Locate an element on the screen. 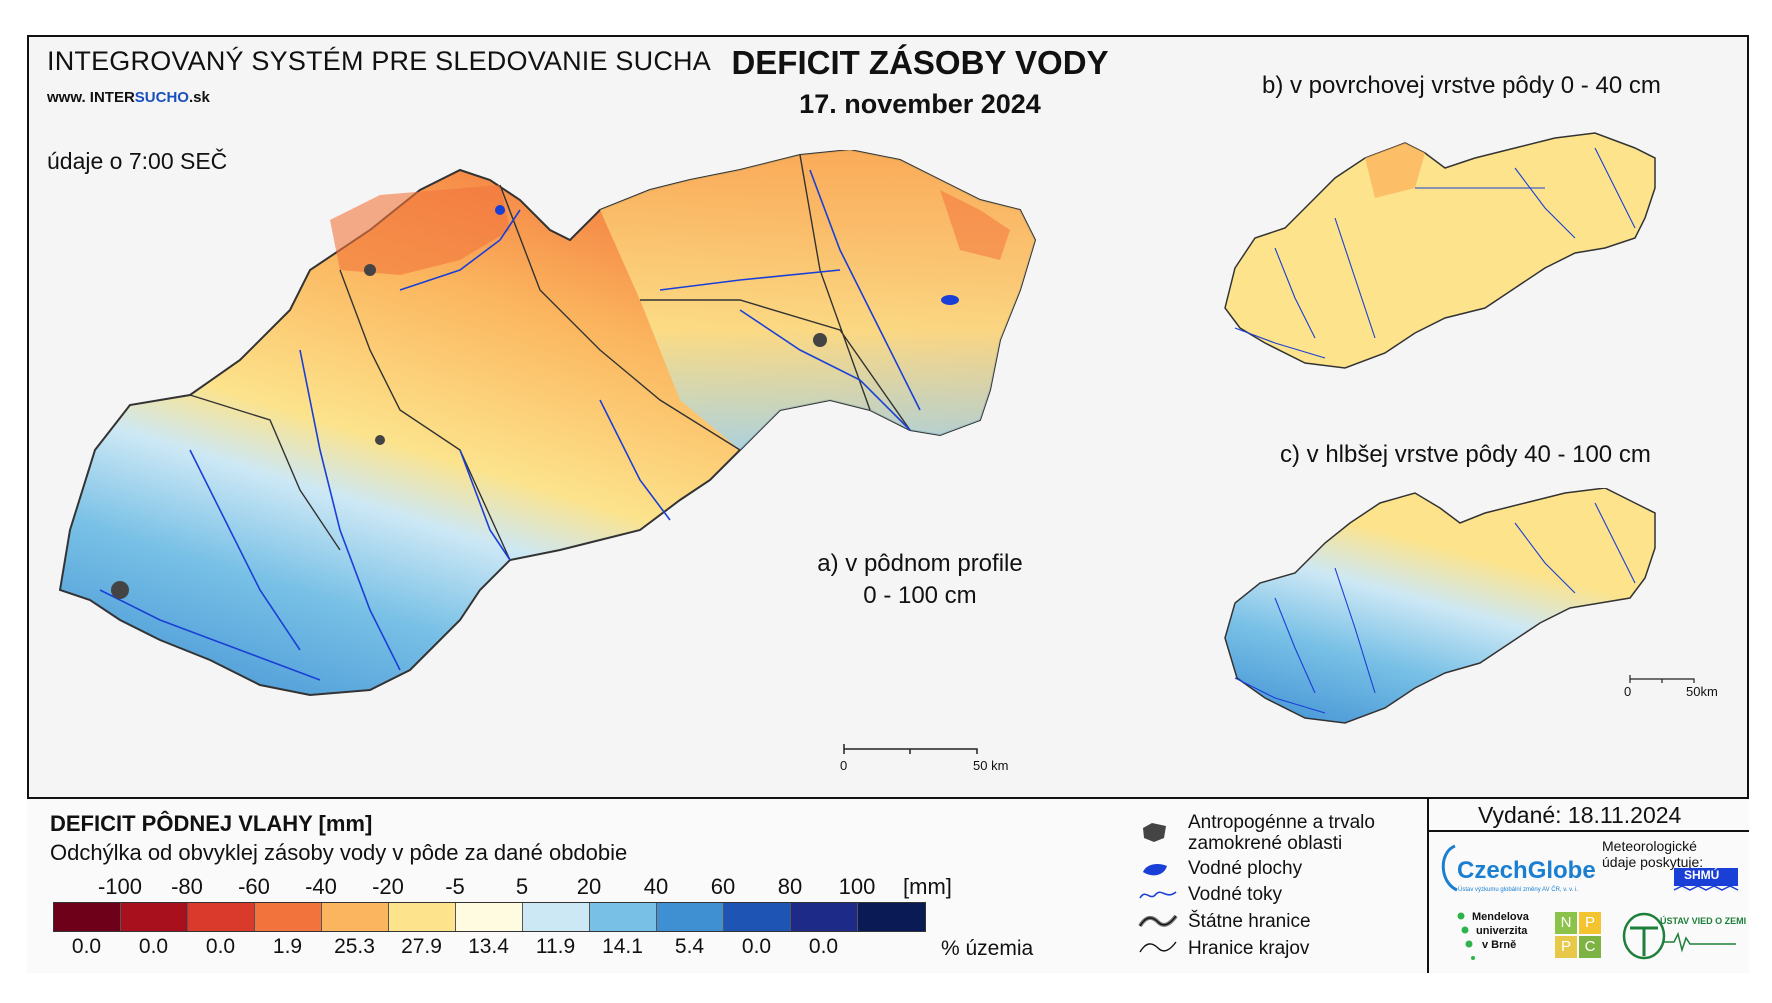 This screenshot has width=1772, height=1003. legend-unit: [mm] is located at coordinates (927, 886).